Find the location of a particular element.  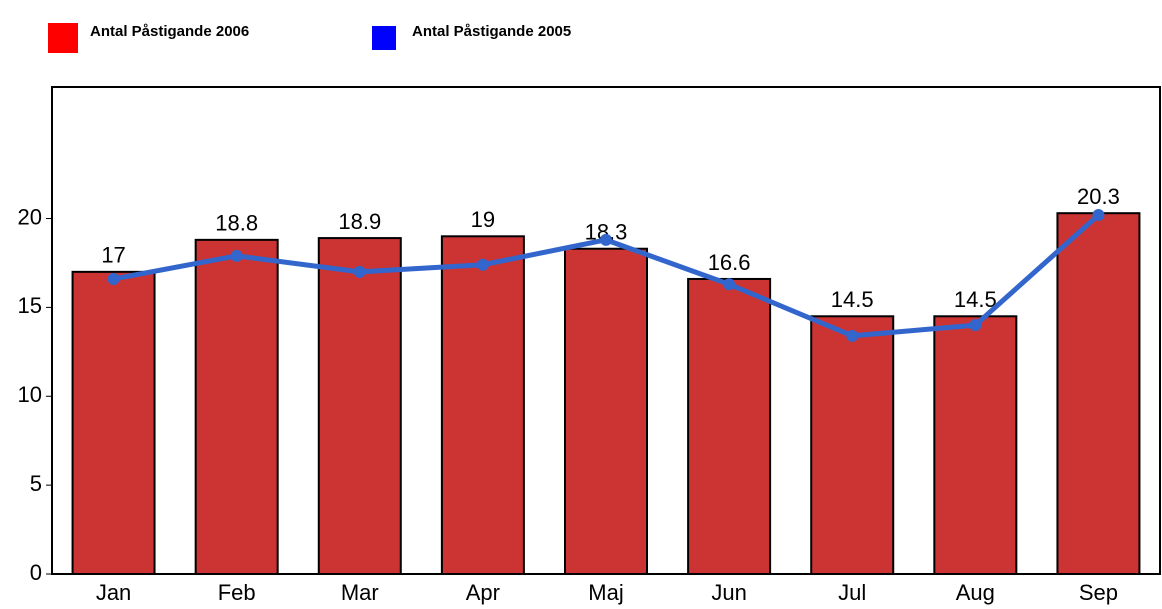

value-label: 17 is located at coordinates (113, 255).